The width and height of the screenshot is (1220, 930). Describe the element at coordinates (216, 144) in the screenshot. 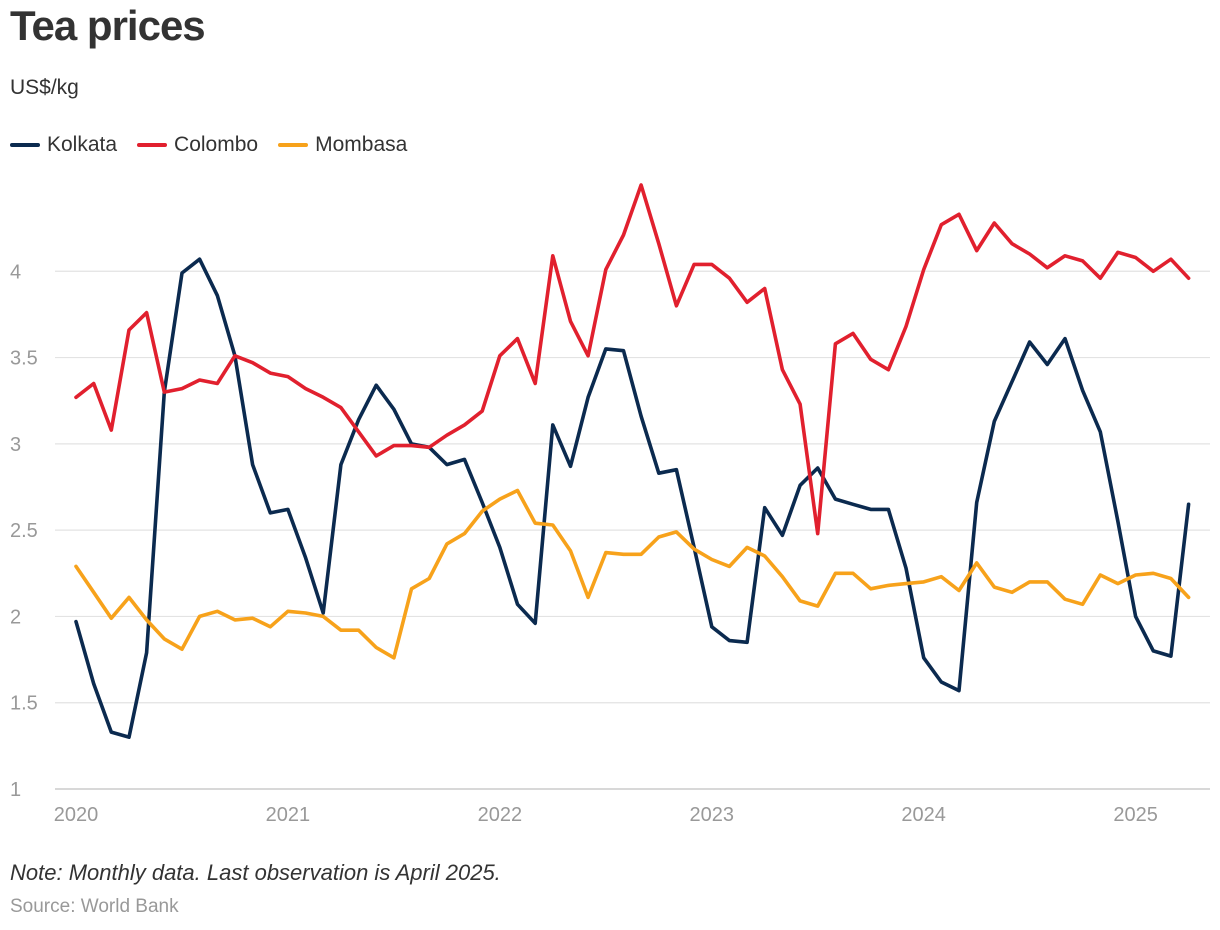

I see `legend-label-colombo: Colombo` at that location.